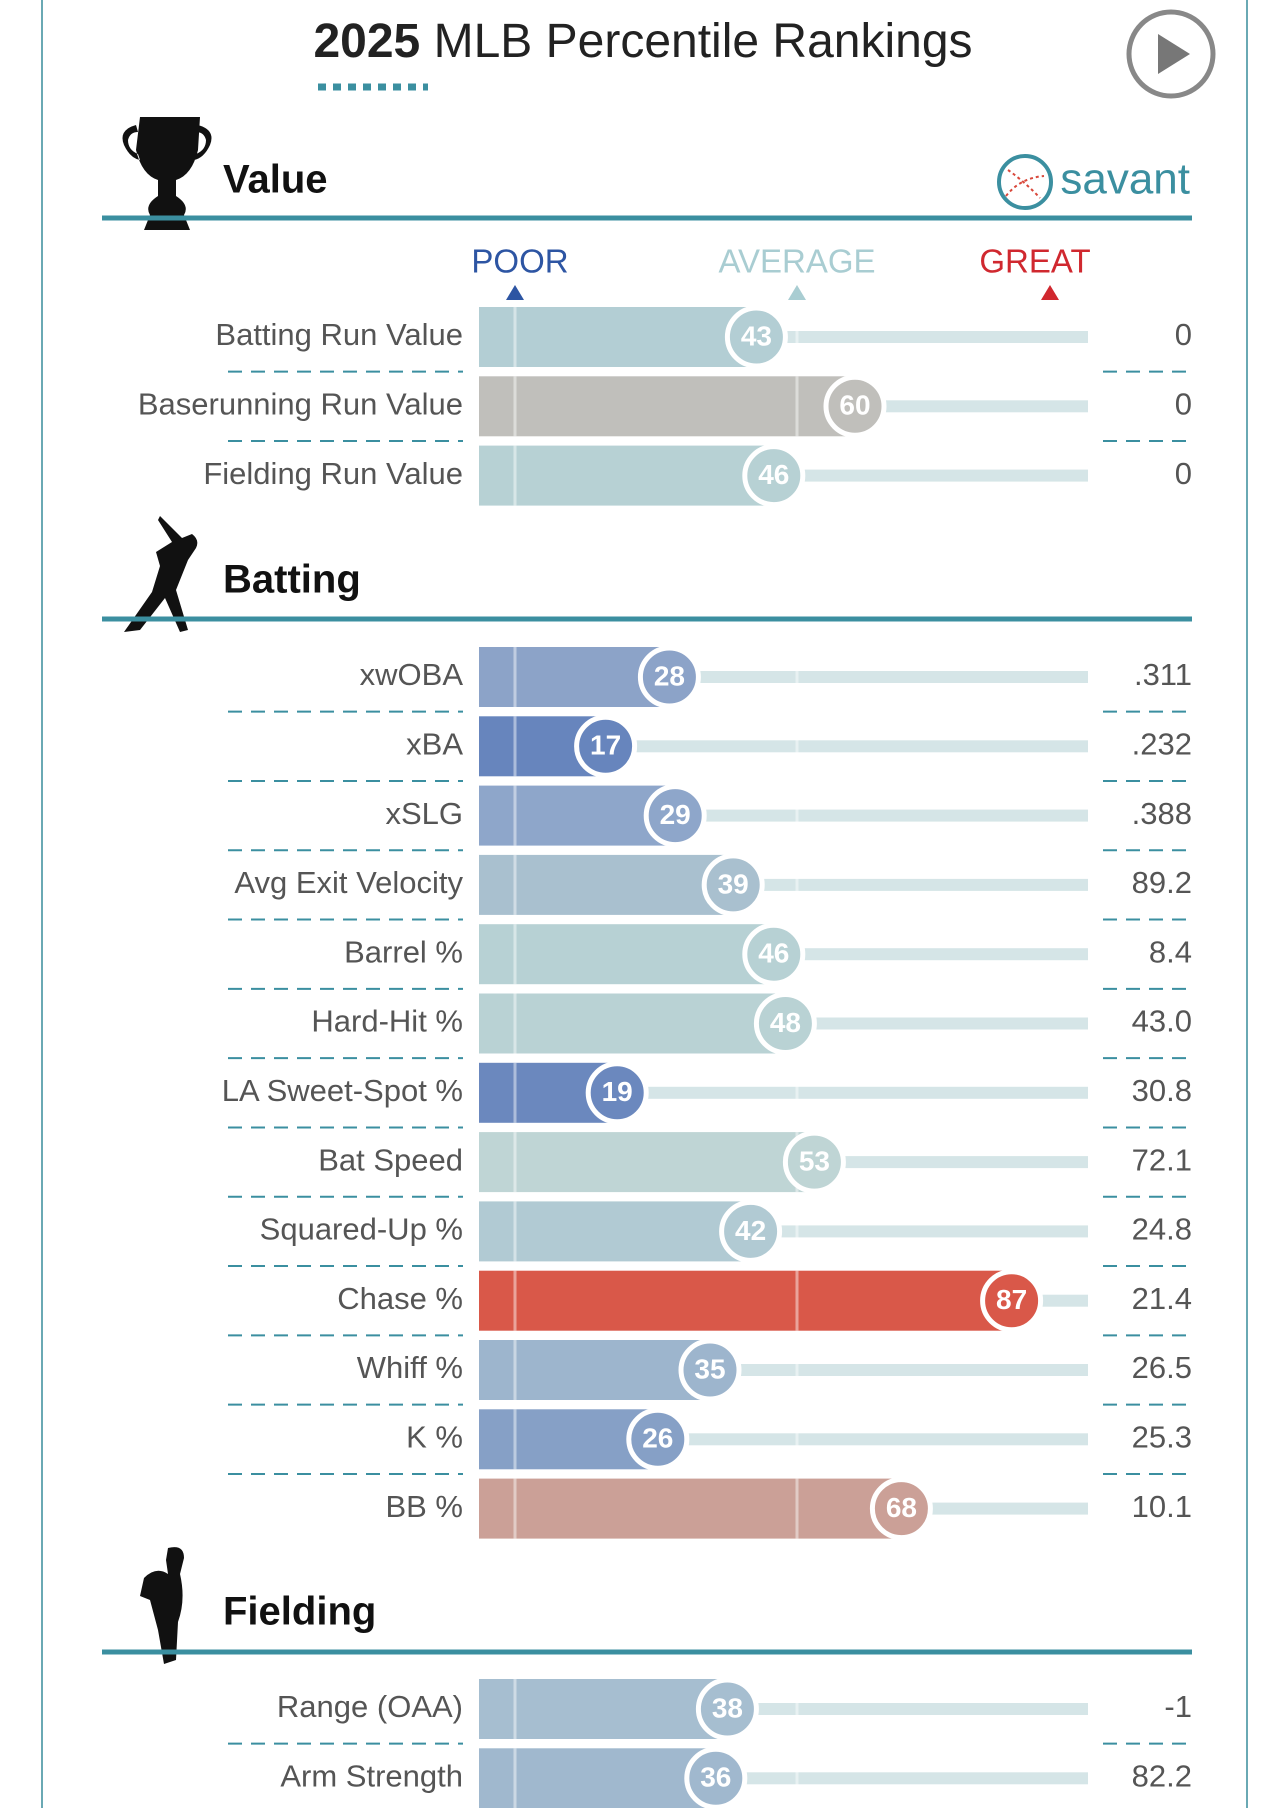  What do you see at coordinates (371, 1775) in the screenshot?
I see `metric-label: Arm Strength` at bounding box center [371, 1775].